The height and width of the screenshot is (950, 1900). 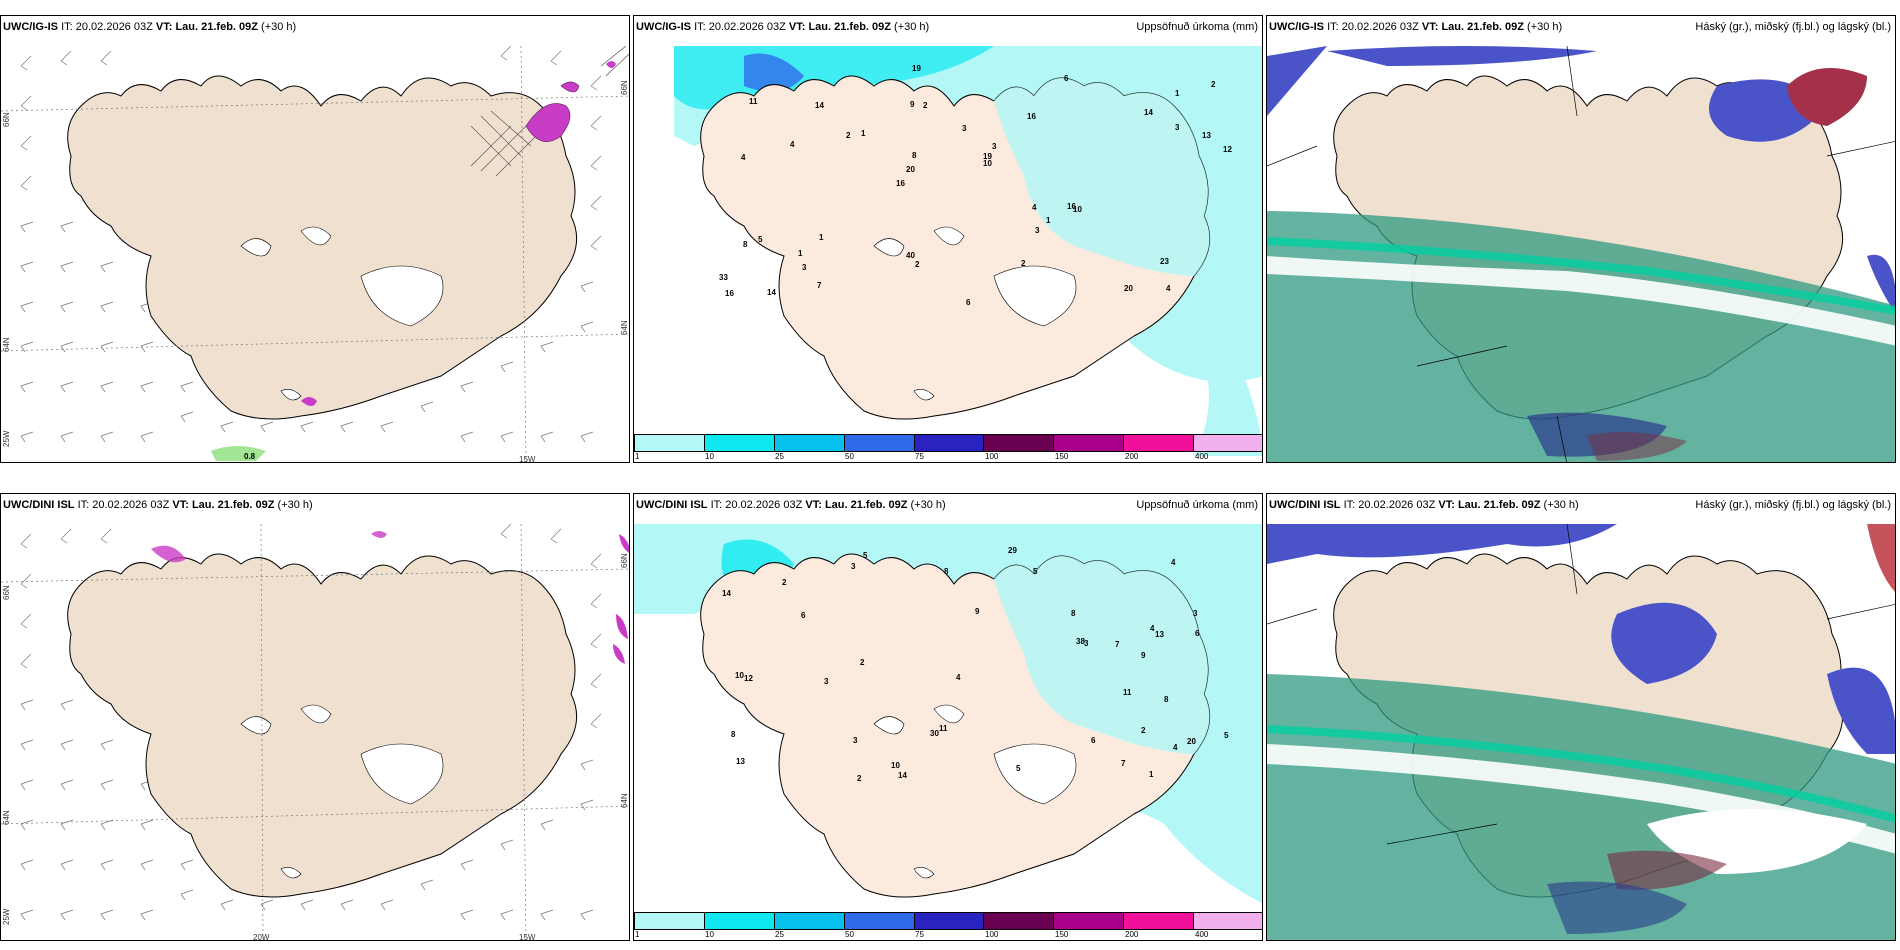 I want to click on cloud-map, so click(x=1581, y=731).